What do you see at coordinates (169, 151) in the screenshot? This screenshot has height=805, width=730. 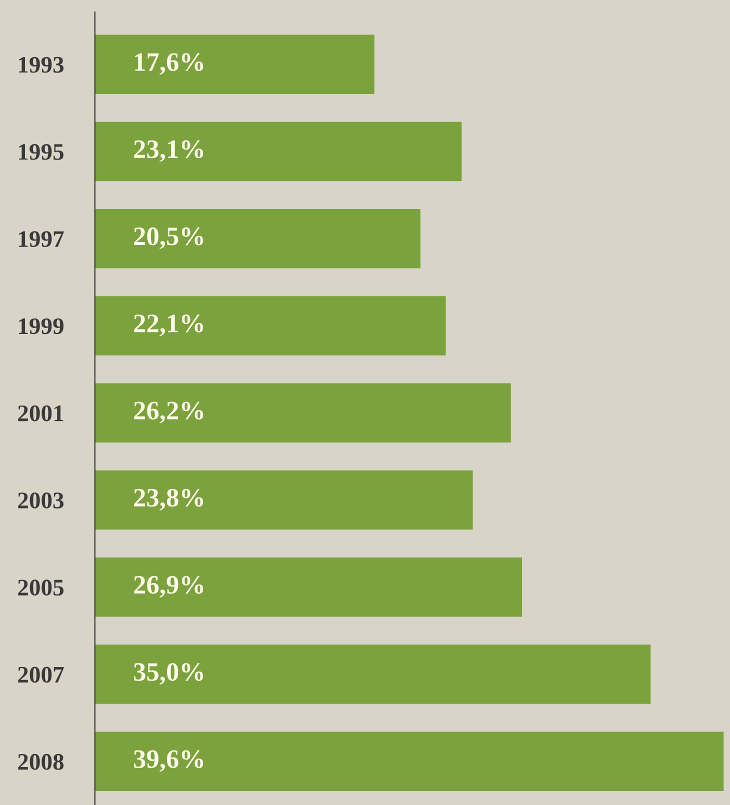 I see `data-label: 23,1%` at bounding box center [169, 151].